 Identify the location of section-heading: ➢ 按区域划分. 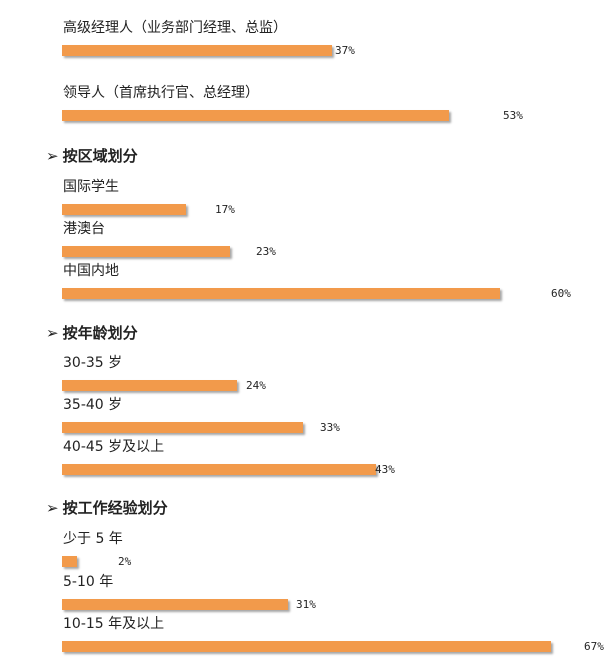
(92, 155).